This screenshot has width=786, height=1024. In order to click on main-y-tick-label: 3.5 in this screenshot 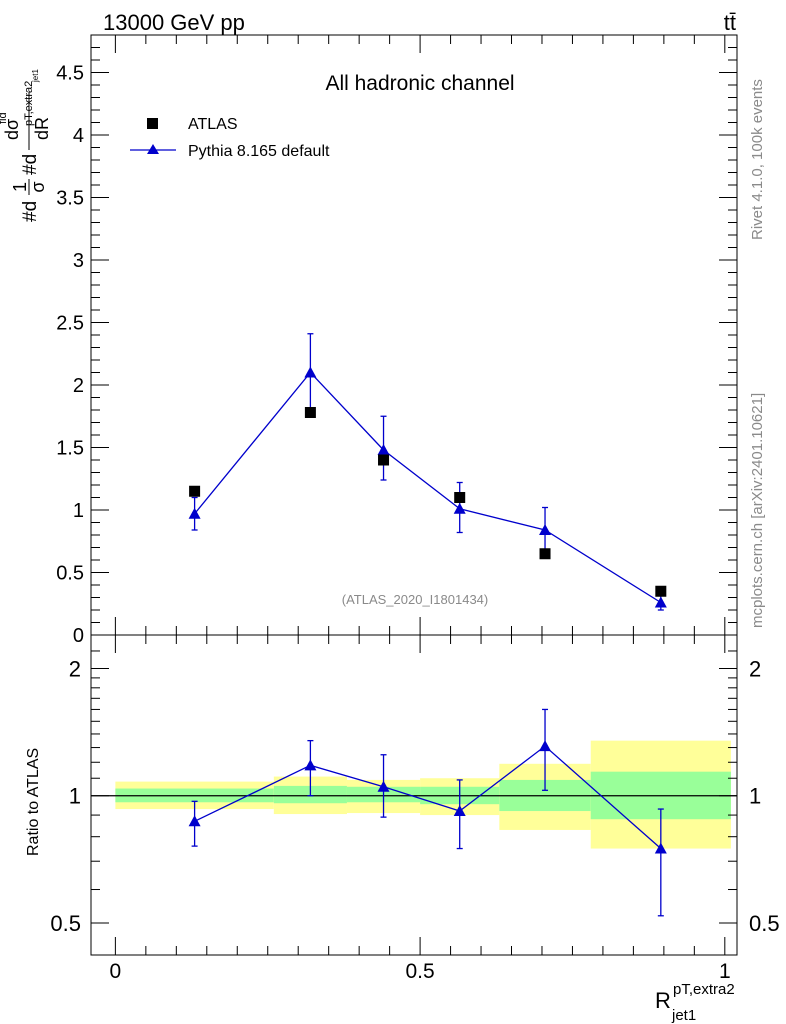, I will do `click(70, 199)`.